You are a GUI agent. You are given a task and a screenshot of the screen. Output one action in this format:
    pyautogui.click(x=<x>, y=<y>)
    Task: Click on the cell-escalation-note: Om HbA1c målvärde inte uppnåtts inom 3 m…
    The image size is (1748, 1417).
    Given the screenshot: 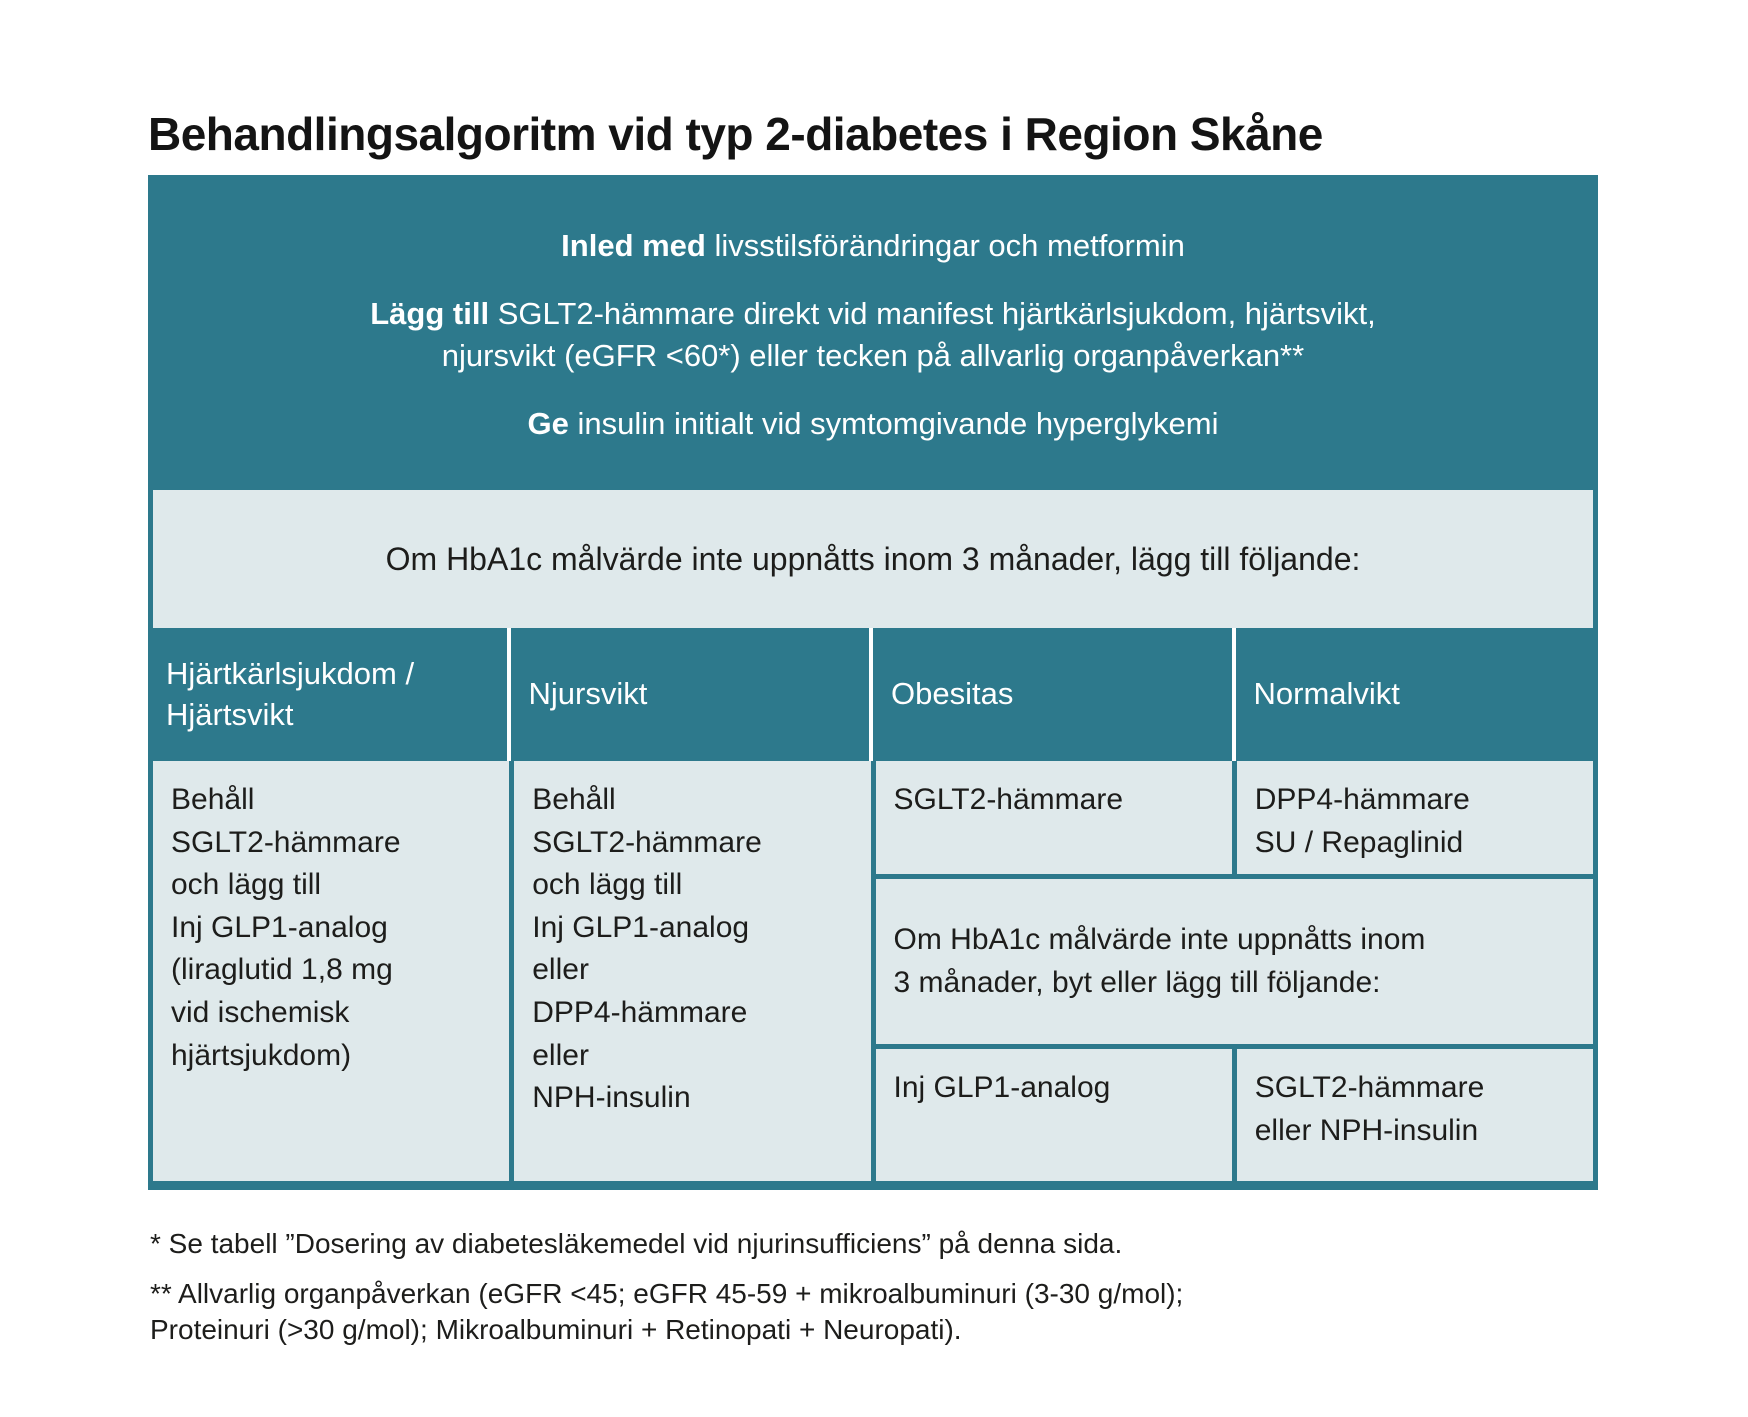 What is the action you would take?
    pyautogui.click(x=1234, y=961)
    